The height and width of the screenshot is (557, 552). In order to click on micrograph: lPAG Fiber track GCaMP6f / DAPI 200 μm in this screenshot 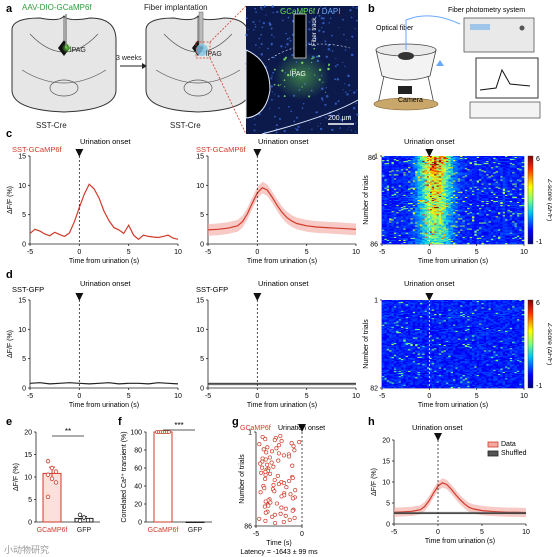, I will do `click(301, 70)`.